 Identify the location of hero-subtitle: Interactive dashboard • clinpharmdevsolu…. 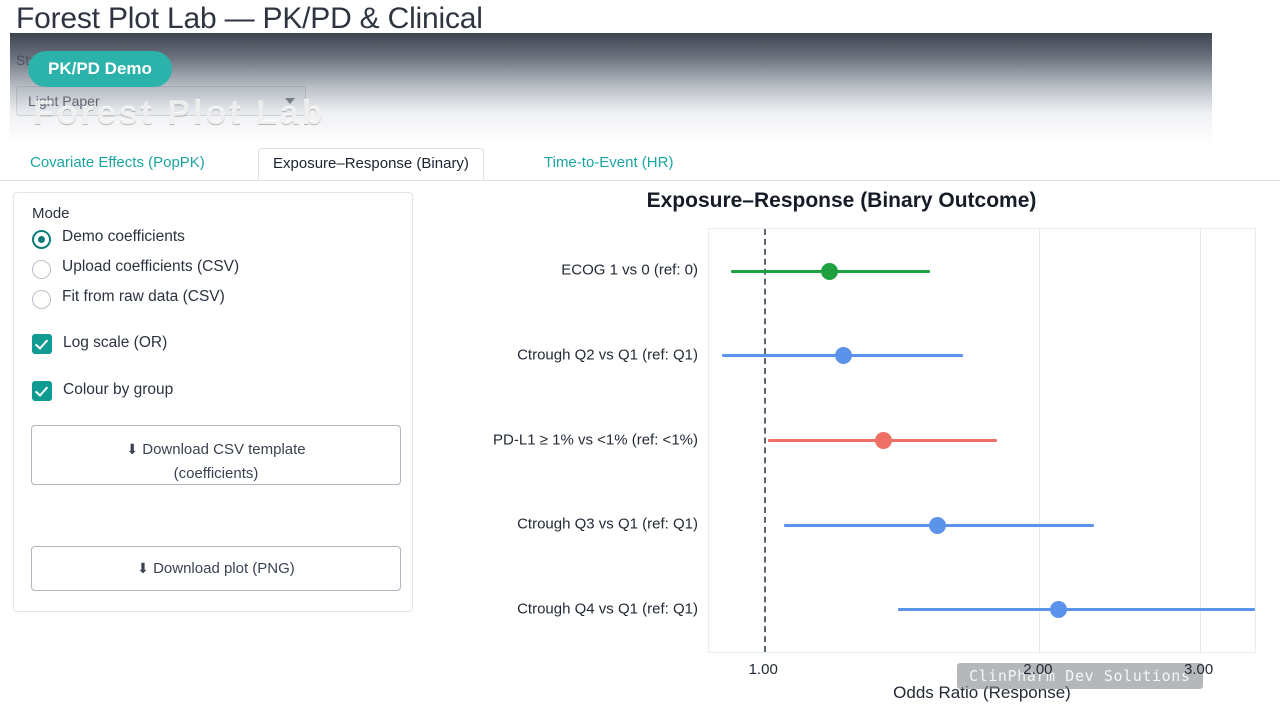
(218, 141).